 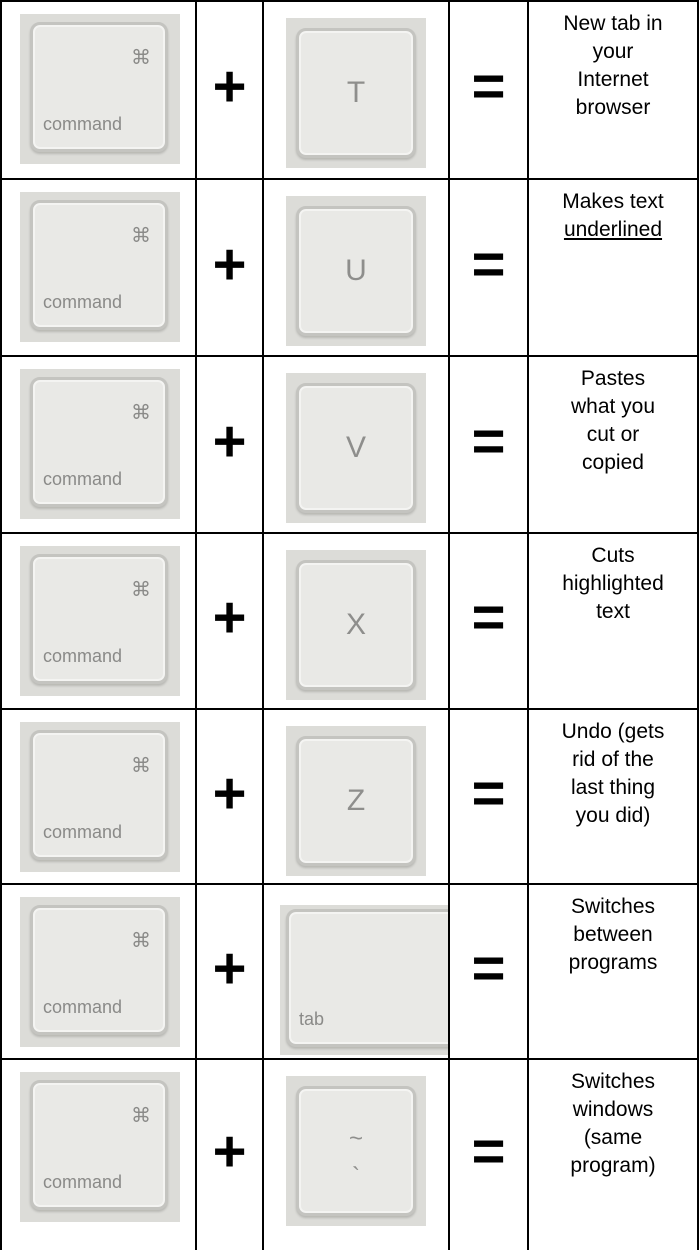 I want to click on description-cell: Cuts highlighted text, so click(x=613, y=621).